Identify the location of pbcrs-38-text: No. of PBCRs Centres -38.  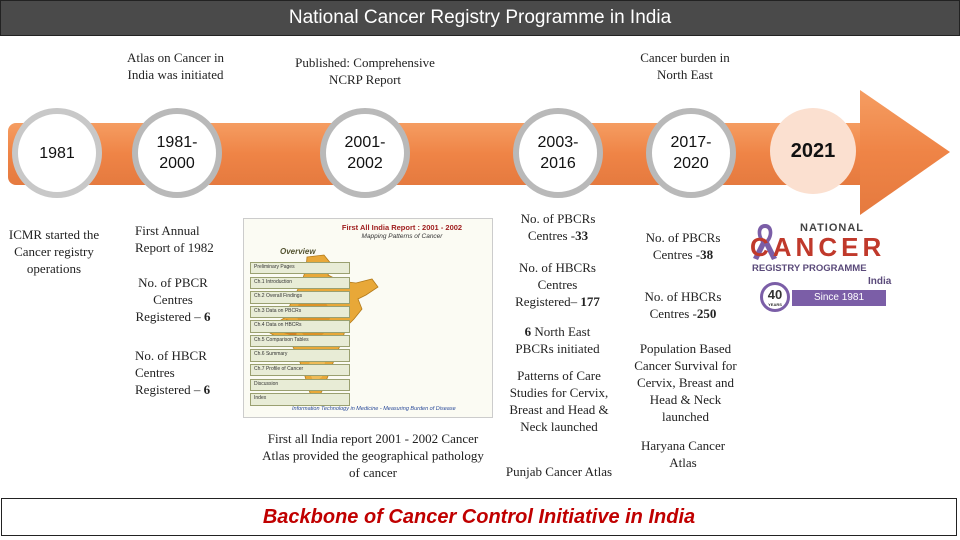
(683, 246).